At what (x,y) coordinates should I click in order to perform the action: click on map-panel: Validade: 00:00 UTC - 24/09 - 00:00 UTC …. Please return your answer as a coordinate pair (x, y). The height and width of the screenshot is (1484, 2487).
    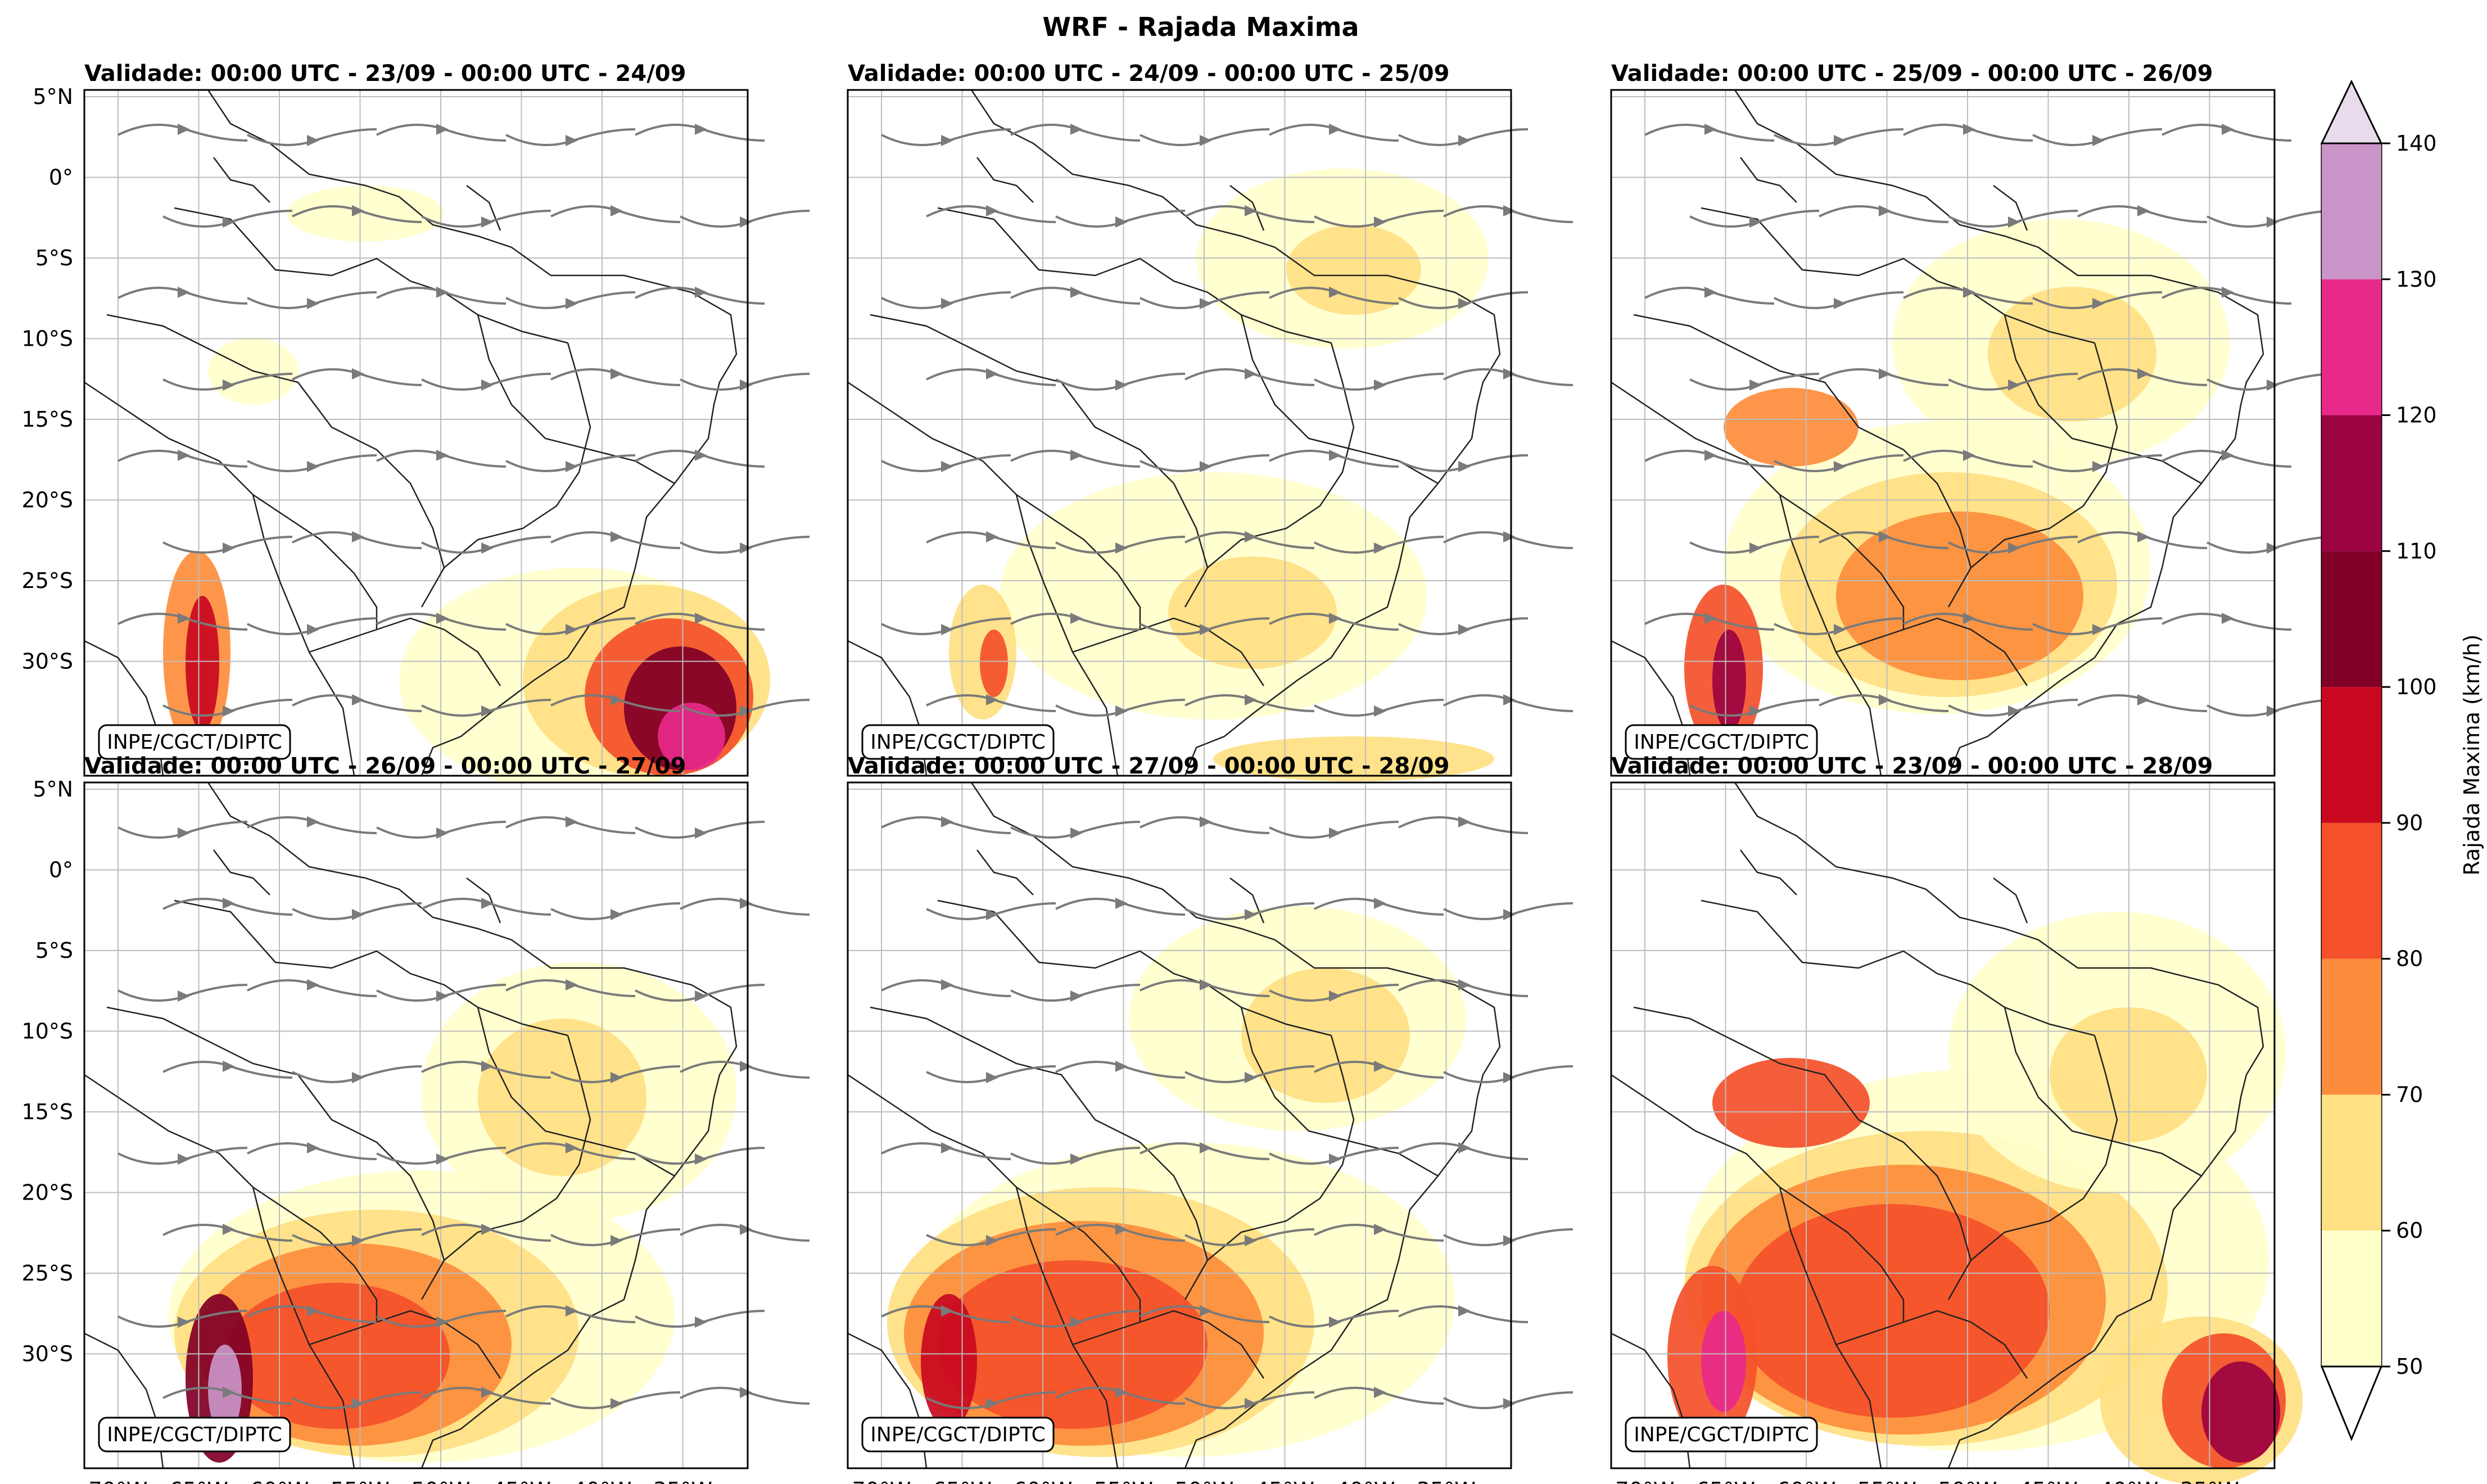
    Looking at the image, I should click on (1210, 421).